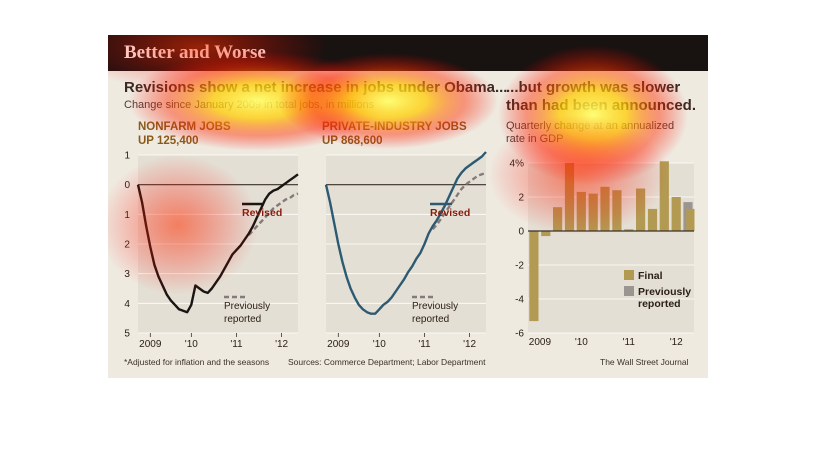  I want to click on right-subtitle-1: Quarterly change at an annualized, so click(590, 126).